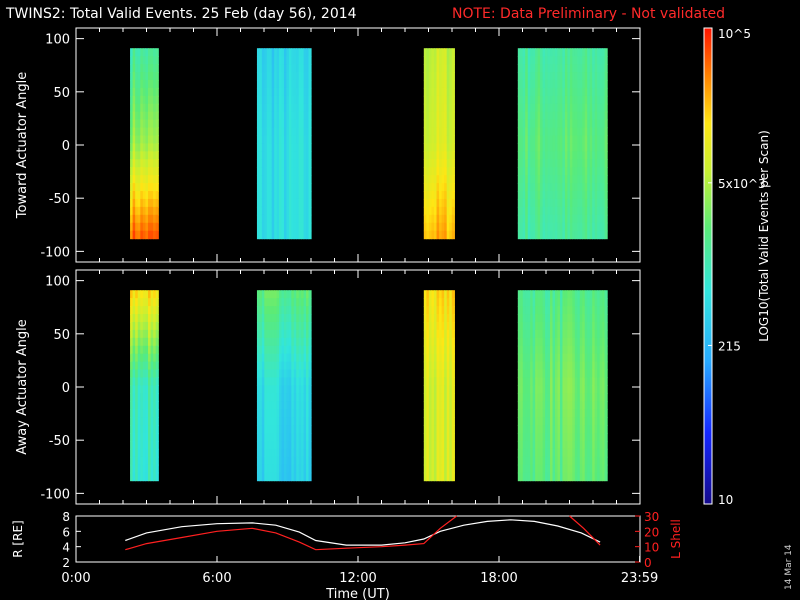 The height and width of the screenshot is (600, 800). What do you see at coordinates (55, 252) in the screenshot?
I see `top-ytick-label: -100` at bounding box center [55, 252].